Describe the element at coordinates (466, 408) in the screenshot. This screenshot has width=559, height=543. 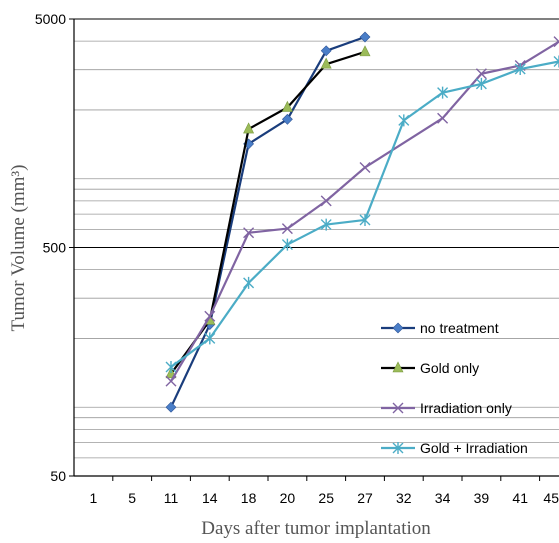
I see `legend-label: Irradiation only` at that location.